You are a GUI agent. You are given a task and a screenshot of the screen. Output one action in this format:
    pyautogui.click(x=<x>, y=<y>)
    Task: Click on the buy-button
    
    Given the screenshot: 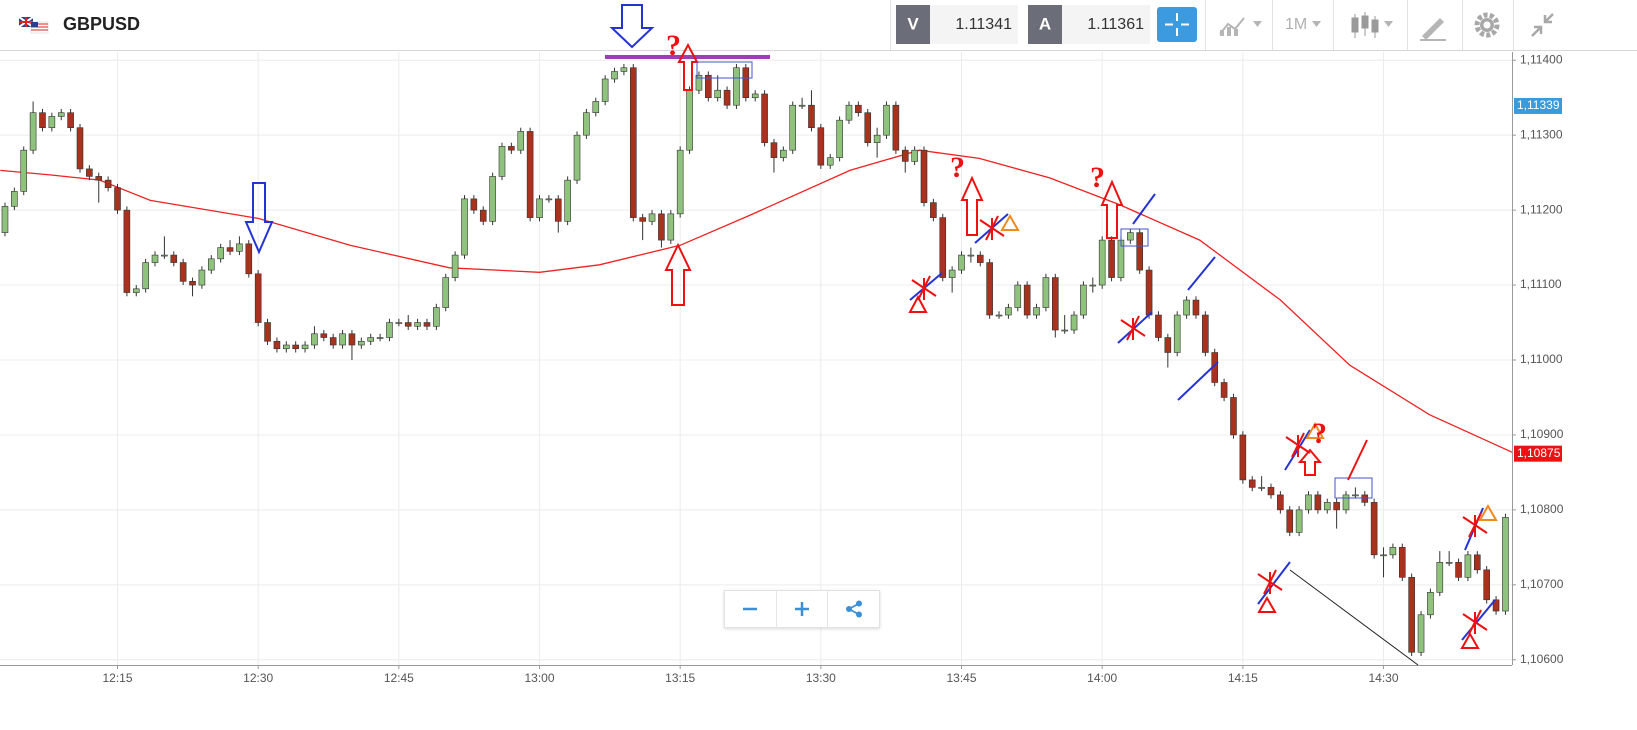 What is the action you would take?
    pyautogui.click(x=1045, y=24)
    